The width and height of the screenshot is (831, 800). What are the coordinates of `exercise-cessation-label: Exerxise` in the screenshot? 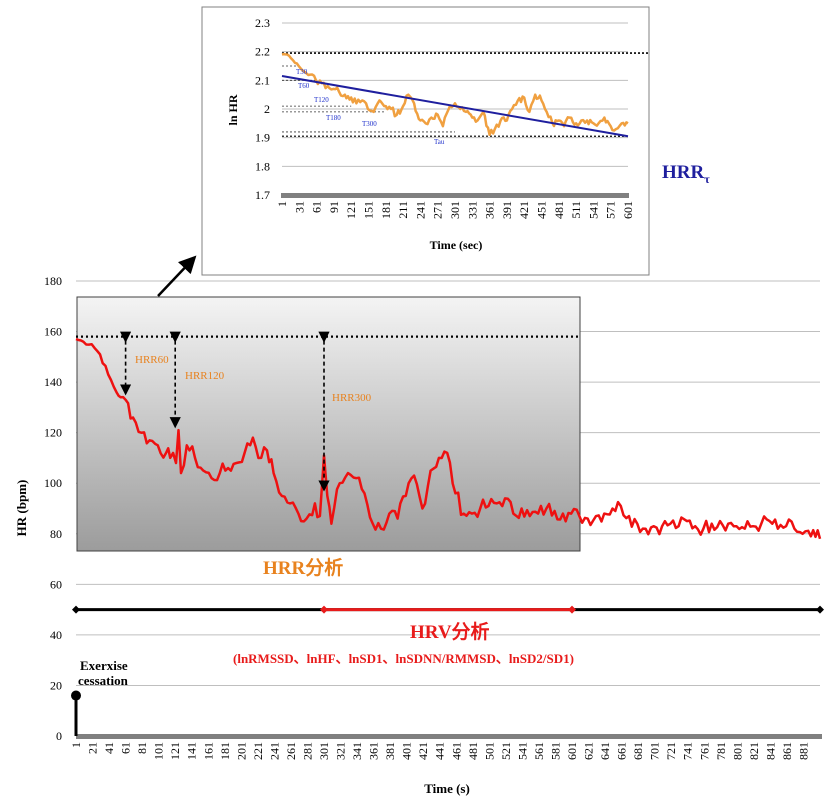 It's located at (104, 665).